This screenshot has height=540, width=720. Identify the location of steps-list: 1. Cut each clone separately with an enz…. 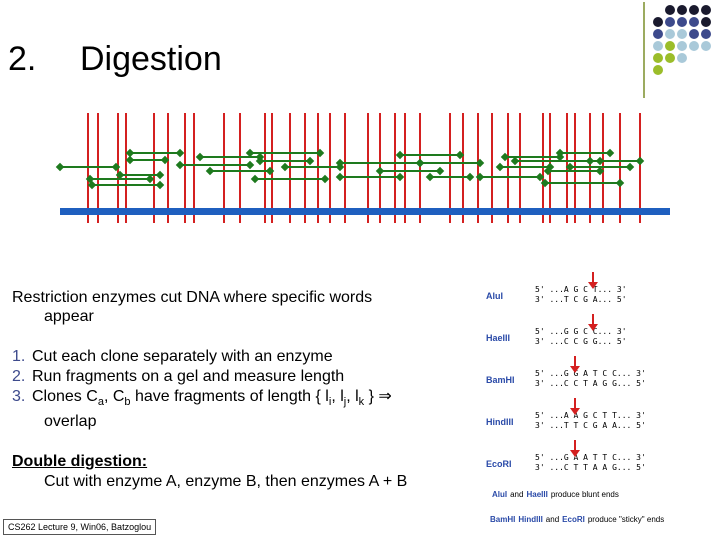
(242, 389).